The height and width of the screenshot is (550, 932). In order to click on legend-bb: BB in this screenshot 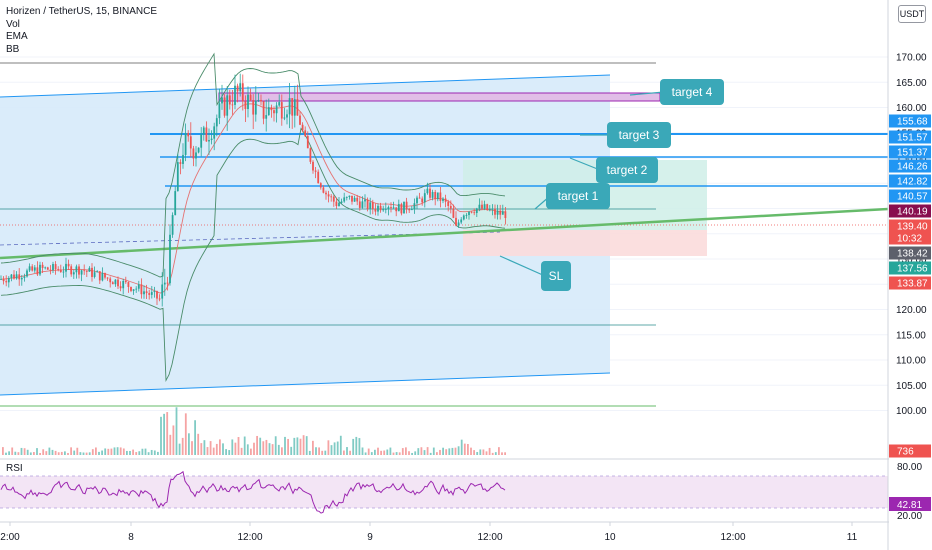, I will do `click(13, 49)`.